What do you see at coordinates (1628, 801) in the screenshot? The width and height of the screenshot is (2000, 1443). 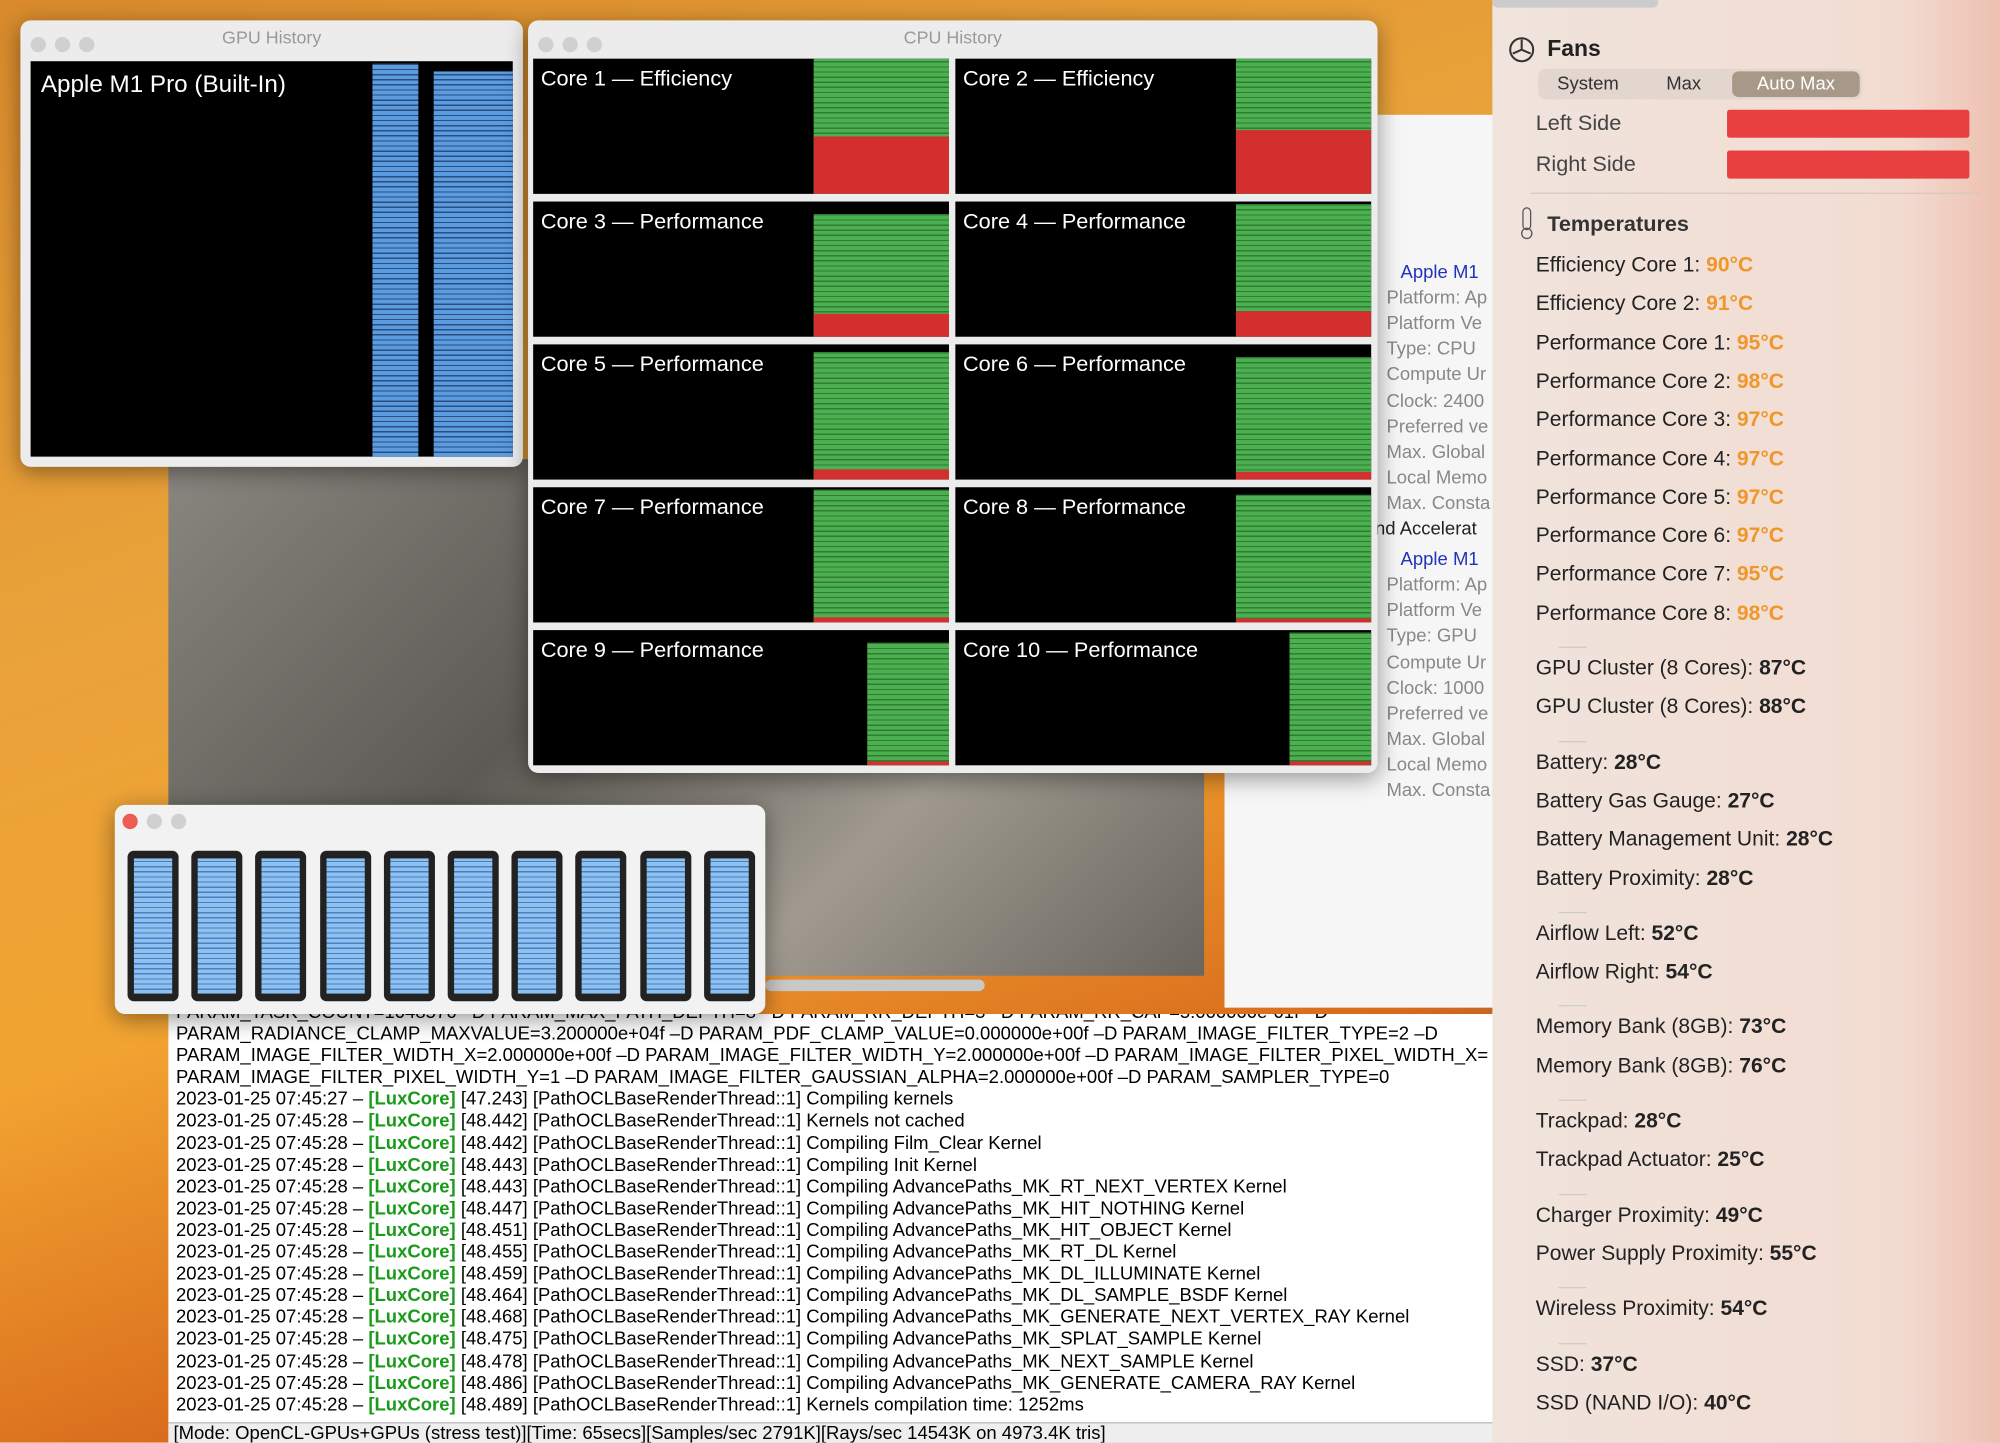 I see `temperature-label: Battery Gas Gauge:` at bounding box center [1628, 801].